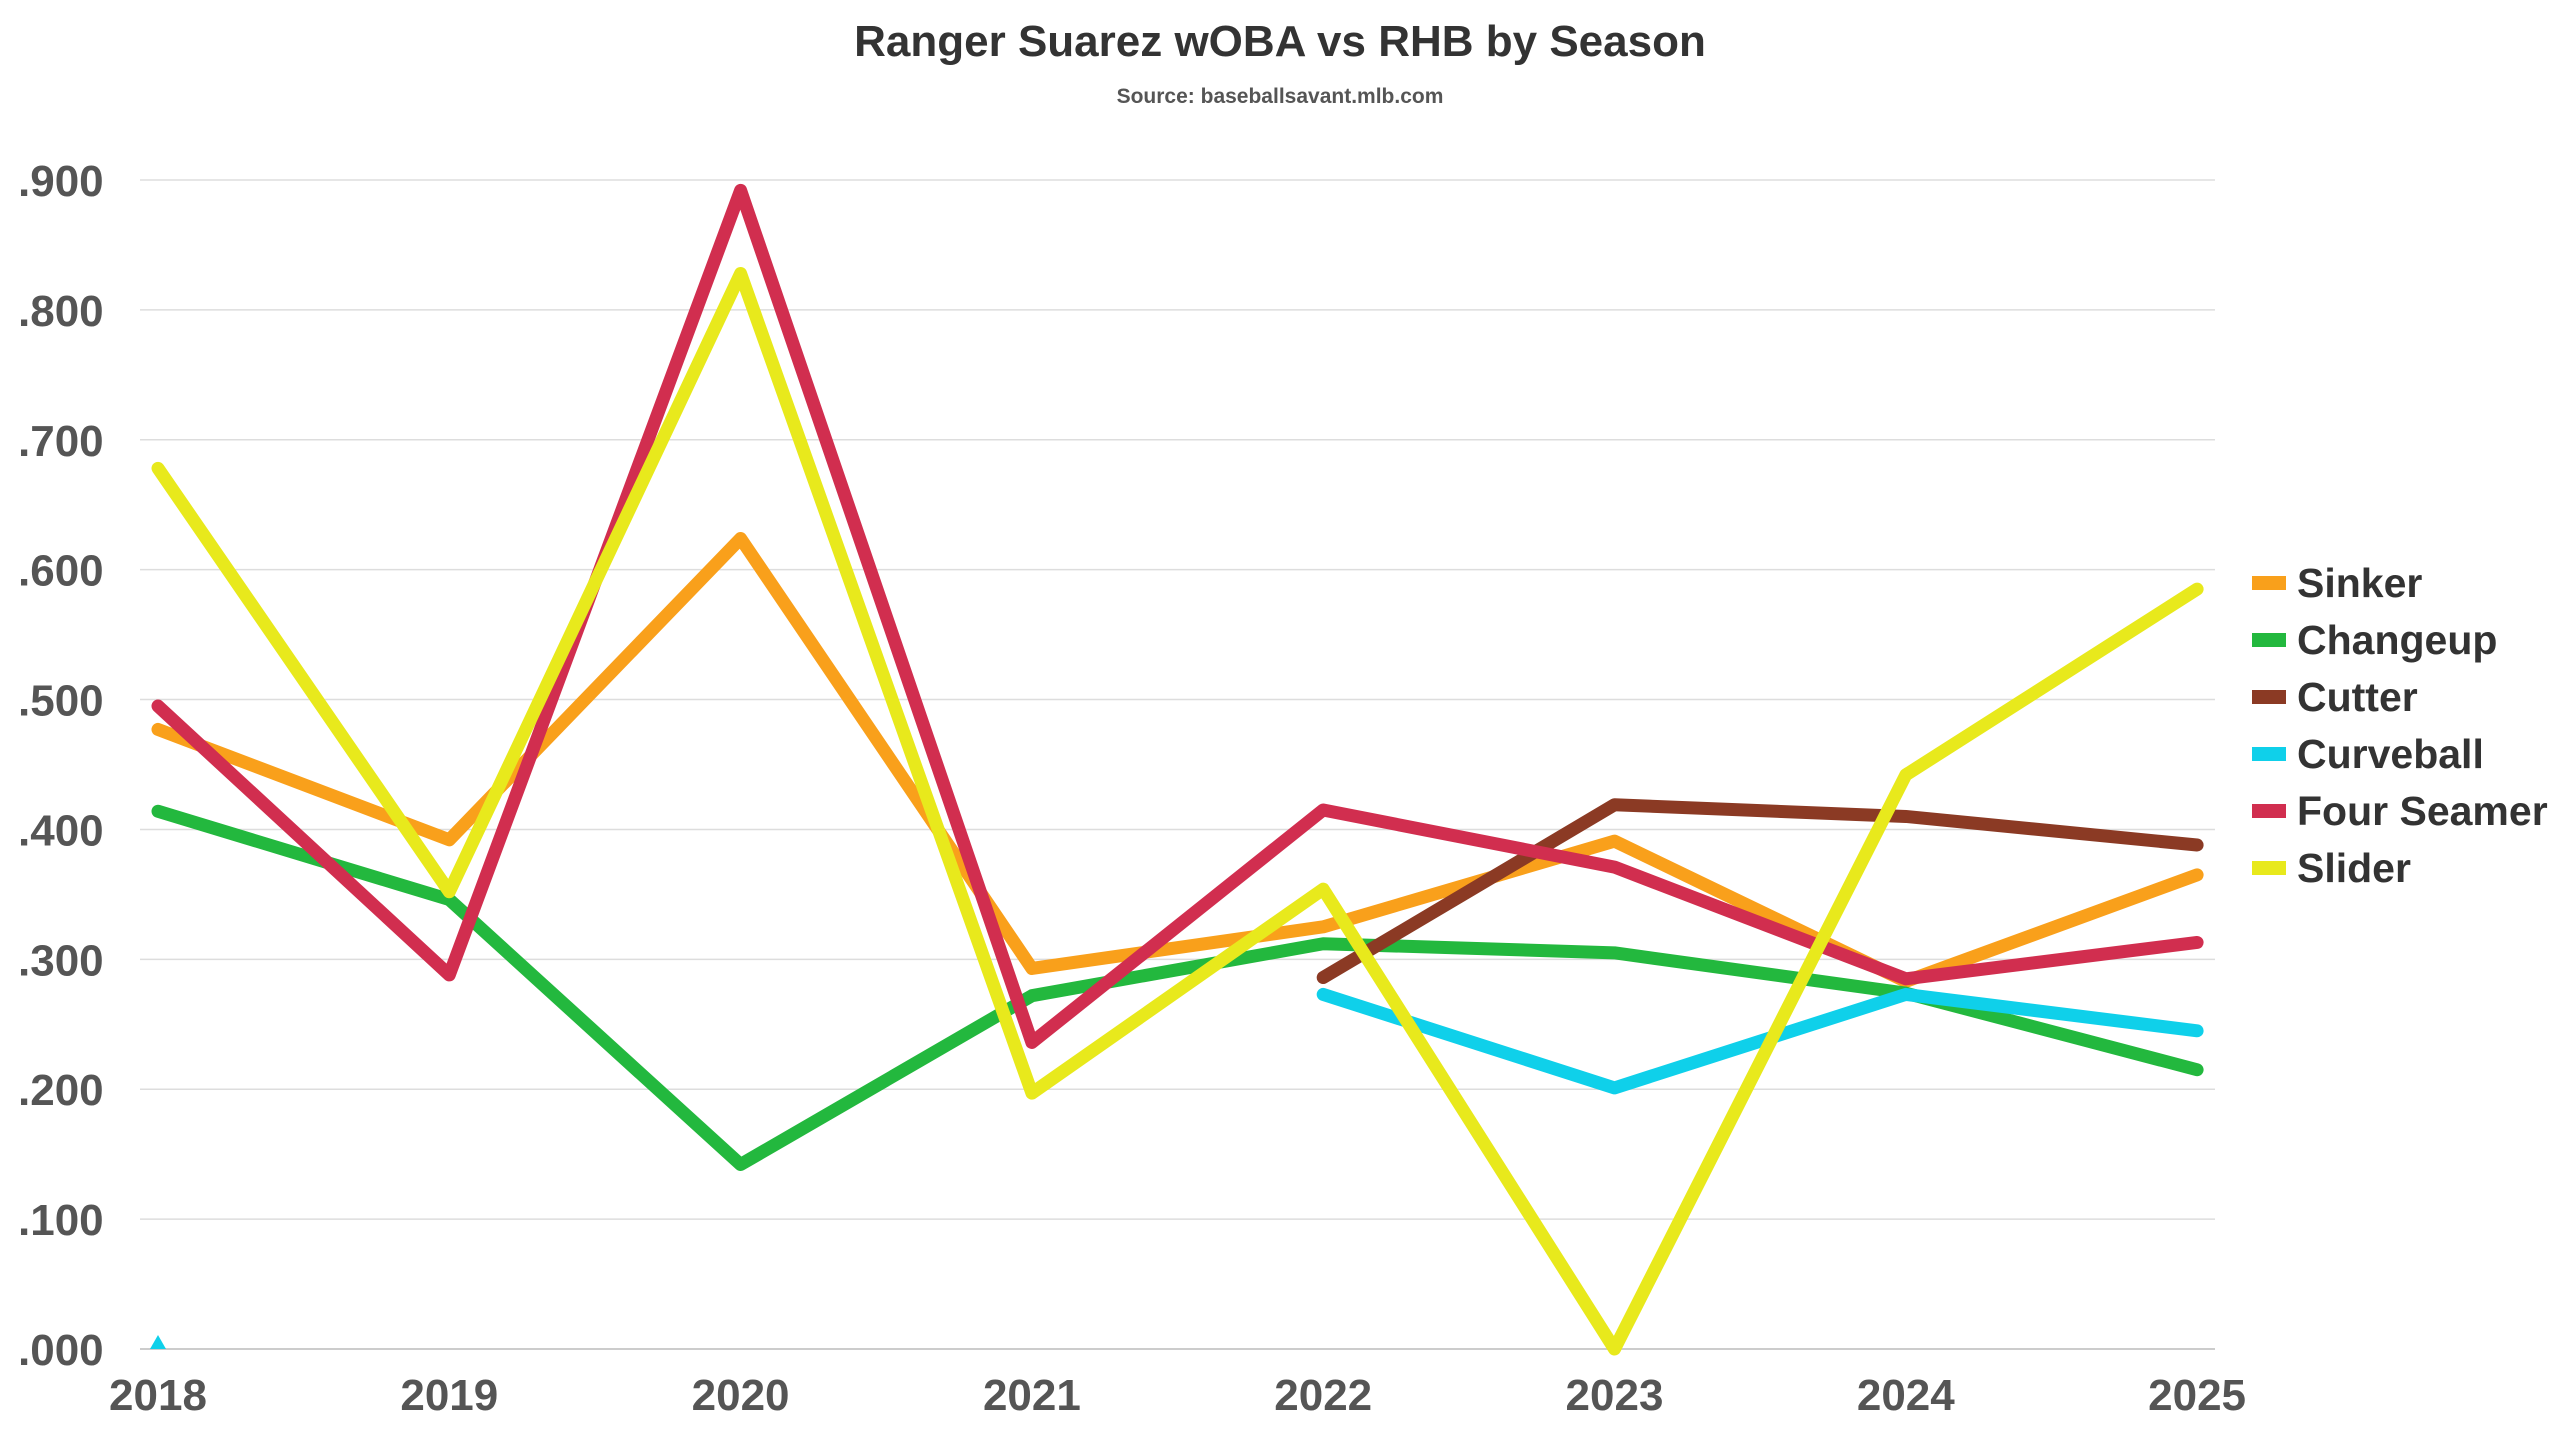  What do you see at coordinates (61, 1220) in the screenshot?
I see `y-tick-label: .100` at bounding box center [61, 1220].